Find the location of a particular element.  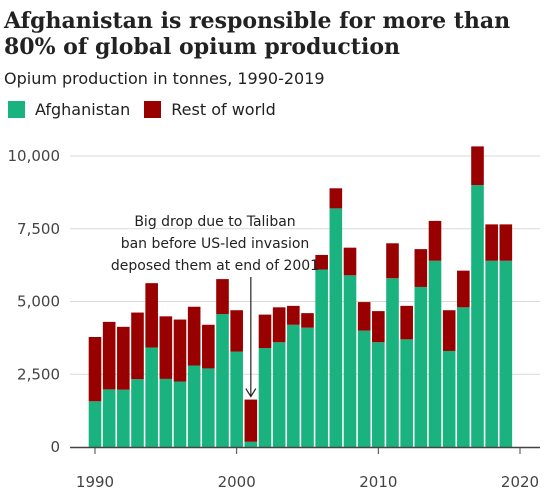

legend-item-afghanistan: Afghanistan is located at coordinates (69, 109).